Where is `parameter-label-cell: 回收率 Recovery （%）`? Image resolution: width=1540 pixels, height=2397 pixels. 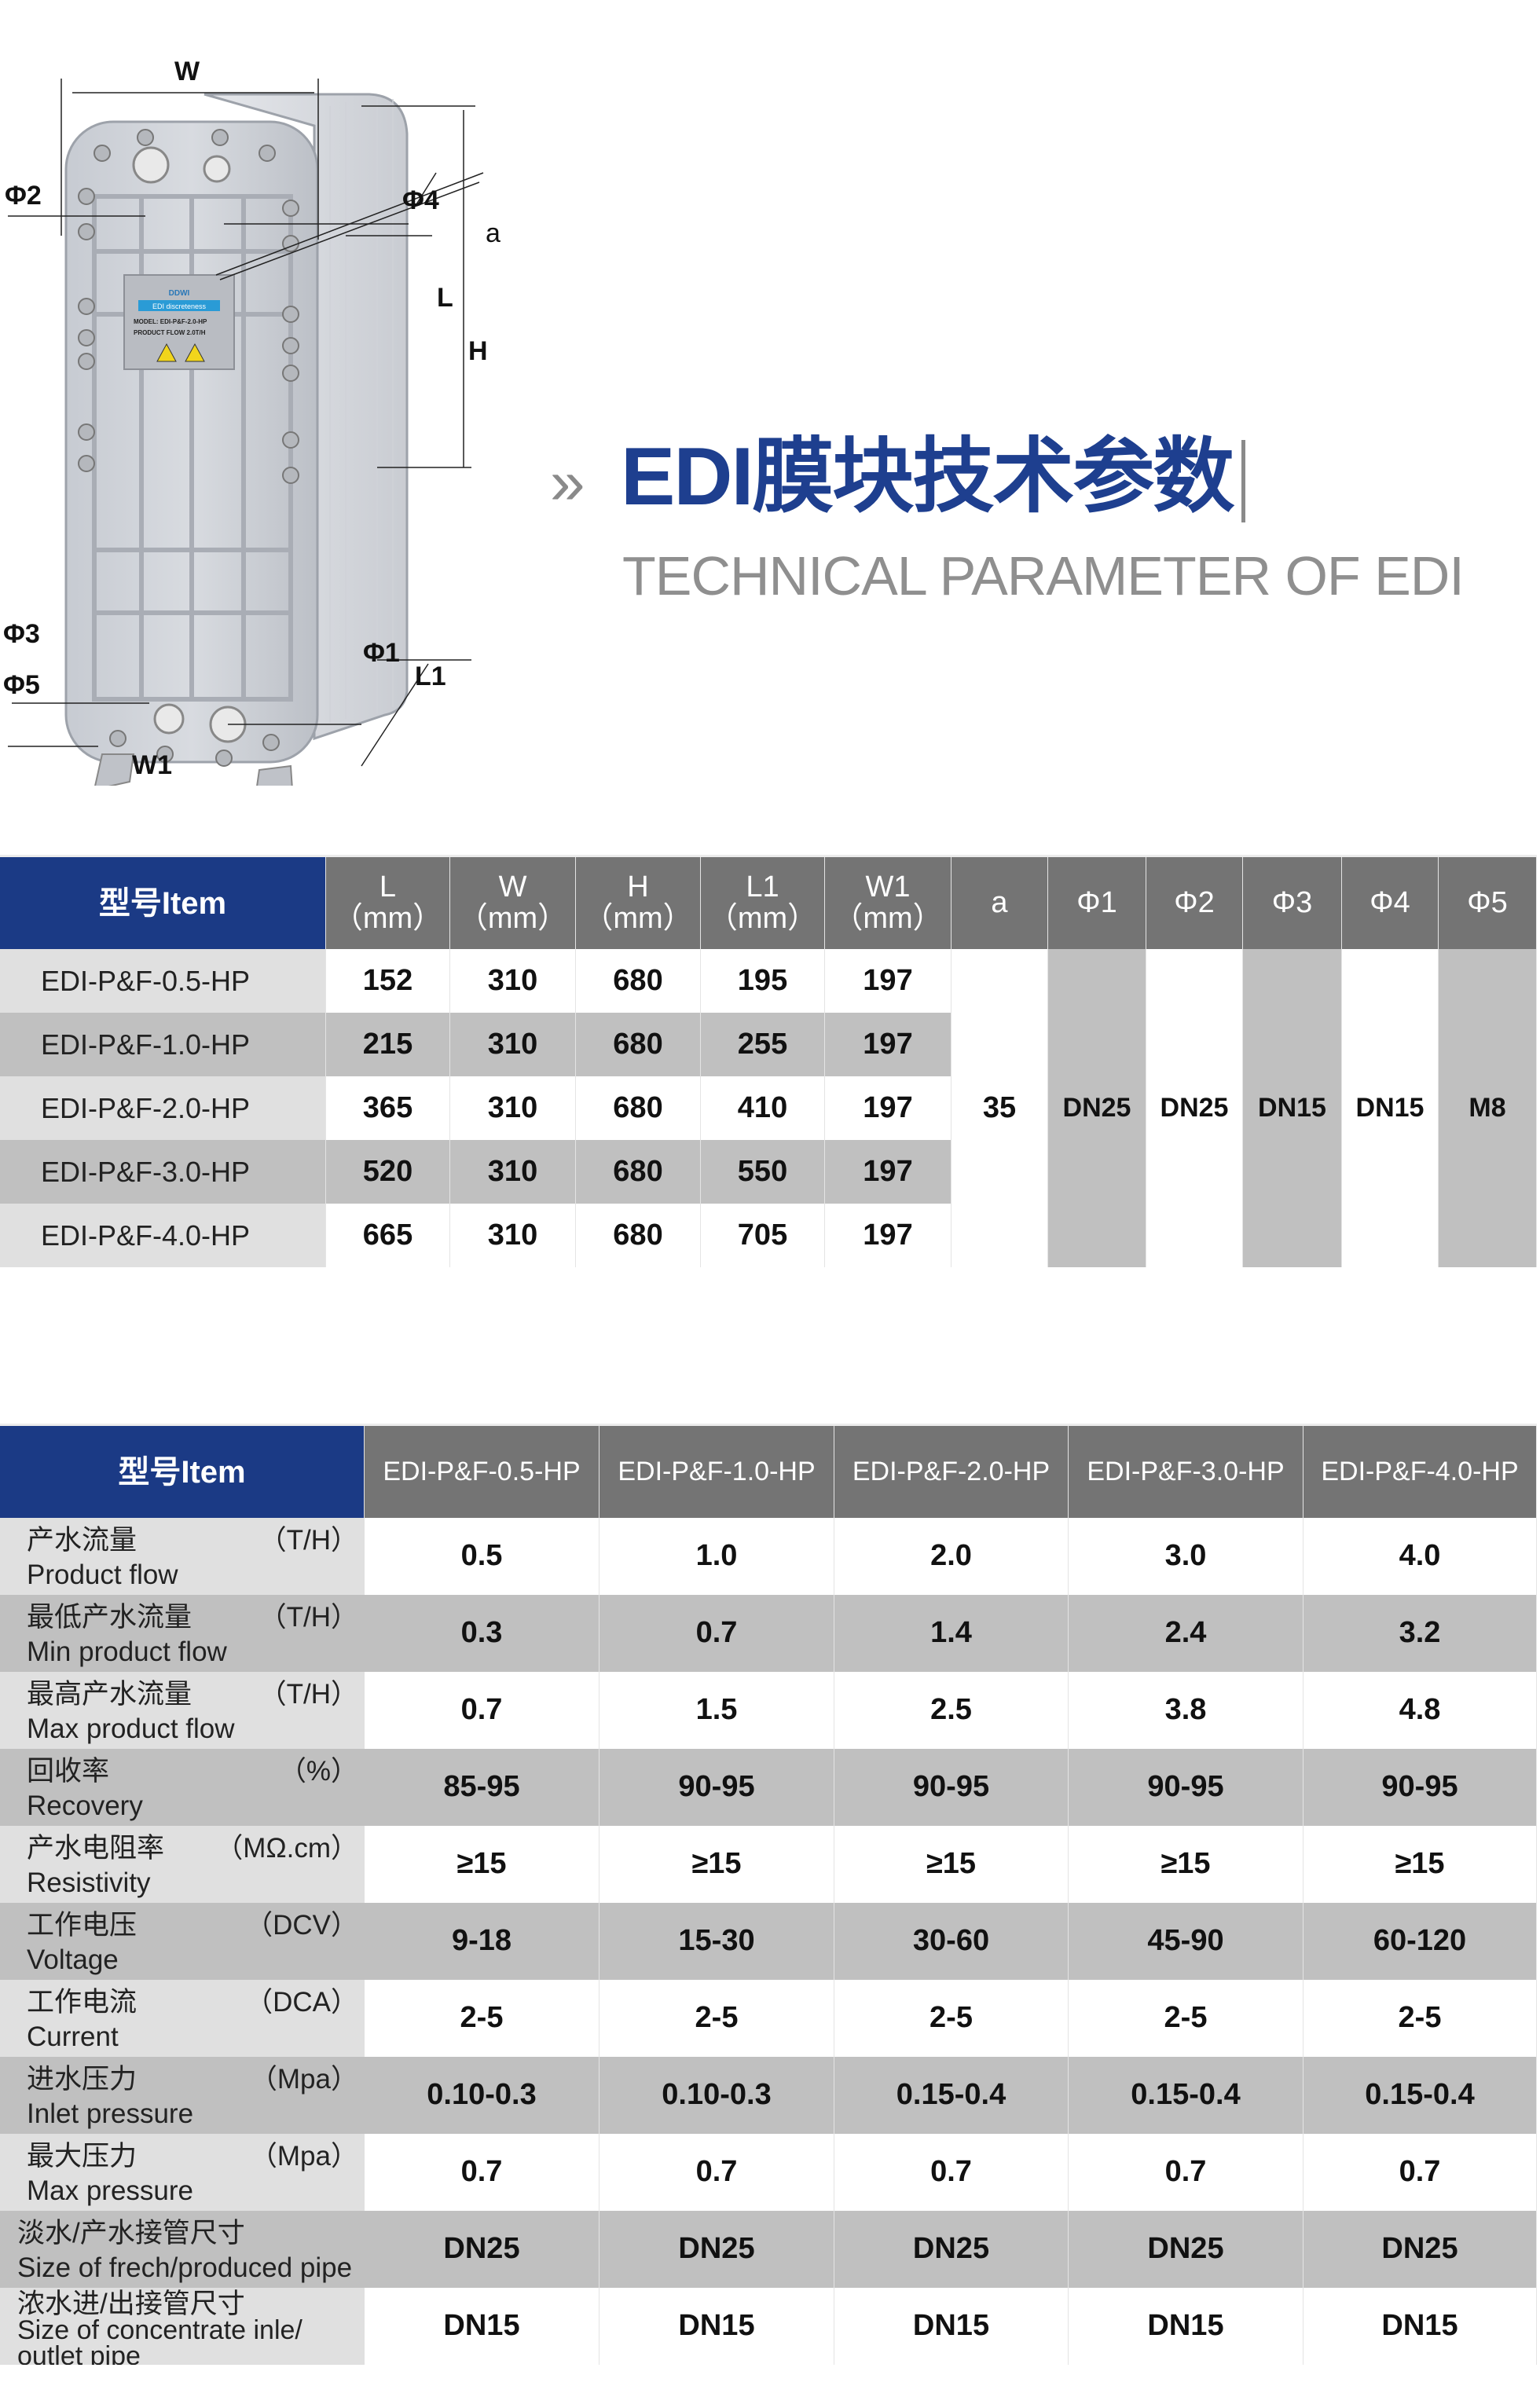
parameter-label-cell: 回收率 Recovery （%） is located at coordinates (182, 1787).